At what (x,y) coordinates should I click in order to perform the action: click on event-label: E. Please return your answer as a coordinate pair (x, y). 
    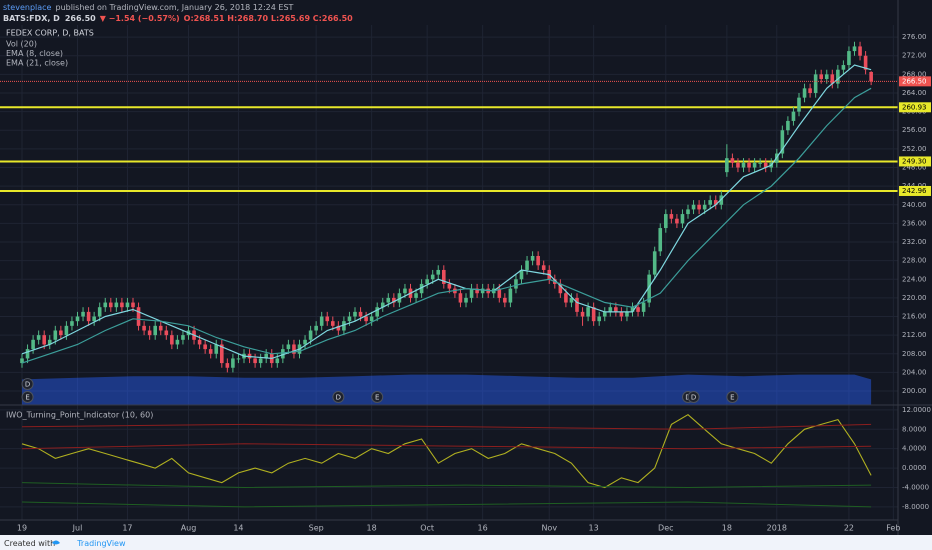
    Looking at the image, I should click on (377, 398).